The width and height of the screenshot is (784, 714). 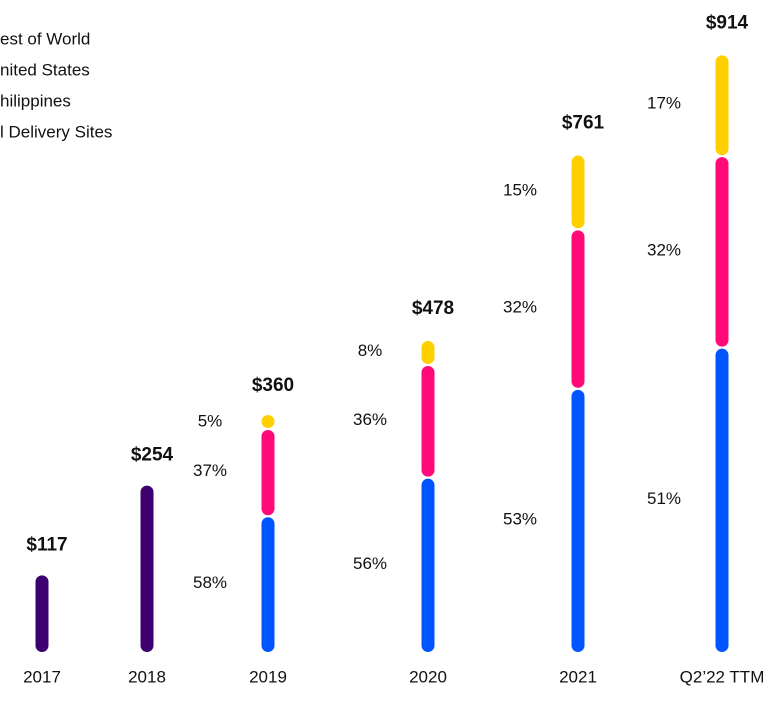 What do you see at coordinates (45, 38) in the screenshot?
I see `legend-label: est of World` at bounding box center [45, 38].